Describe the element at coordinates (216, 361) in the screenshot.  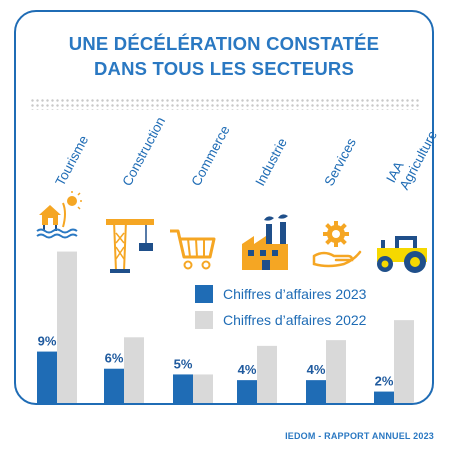
I see `labels-layer: 9% 6% 5% 4% 4% 2%` at that location.